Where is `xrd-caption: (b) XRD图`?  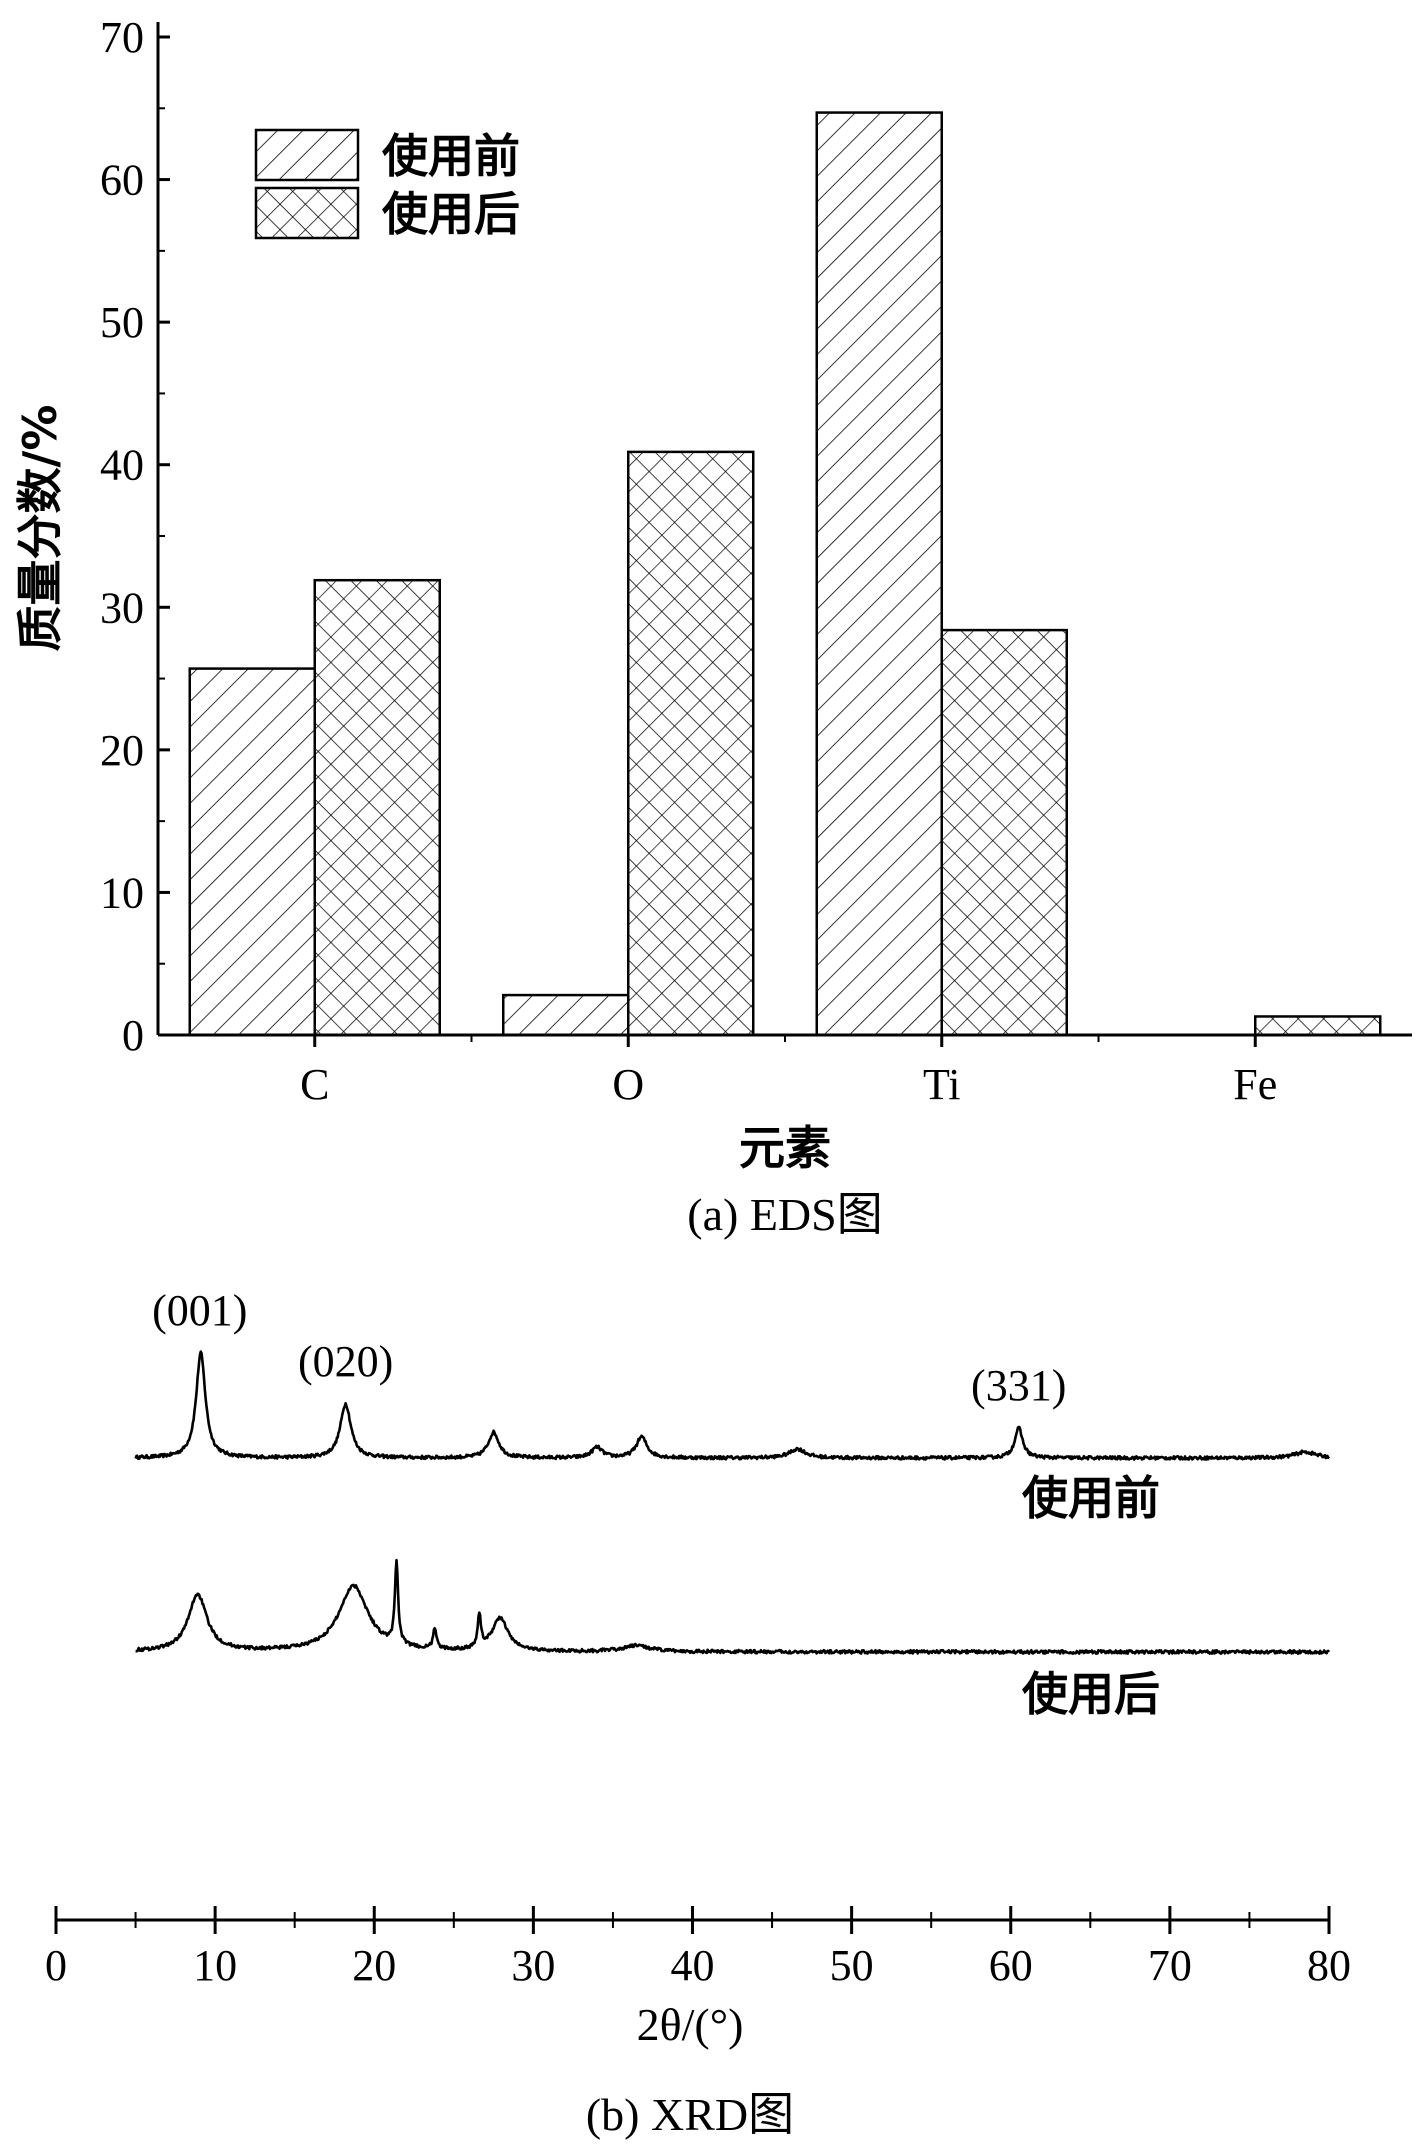 xrd-caption: (b) XRD图 is located at coordinates (690, 2114).